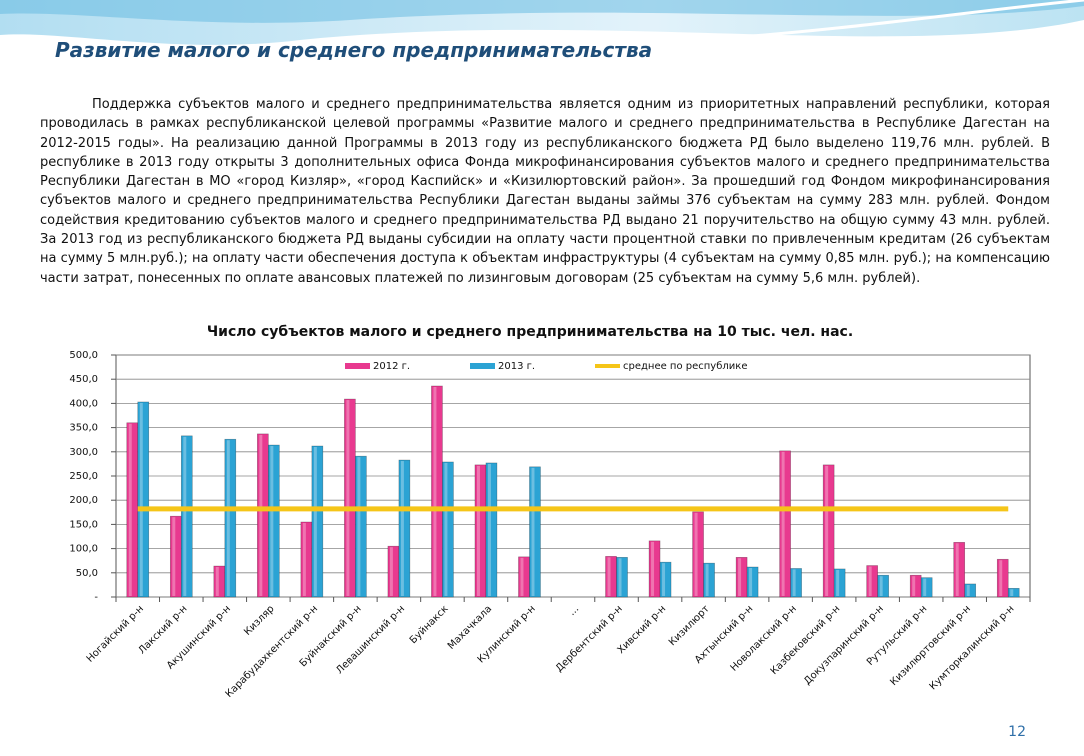  What do you see at coordinates (83, 549) in the screenshot?
I see `y-tick-label: 100,0` at bounding box center [83, 549].